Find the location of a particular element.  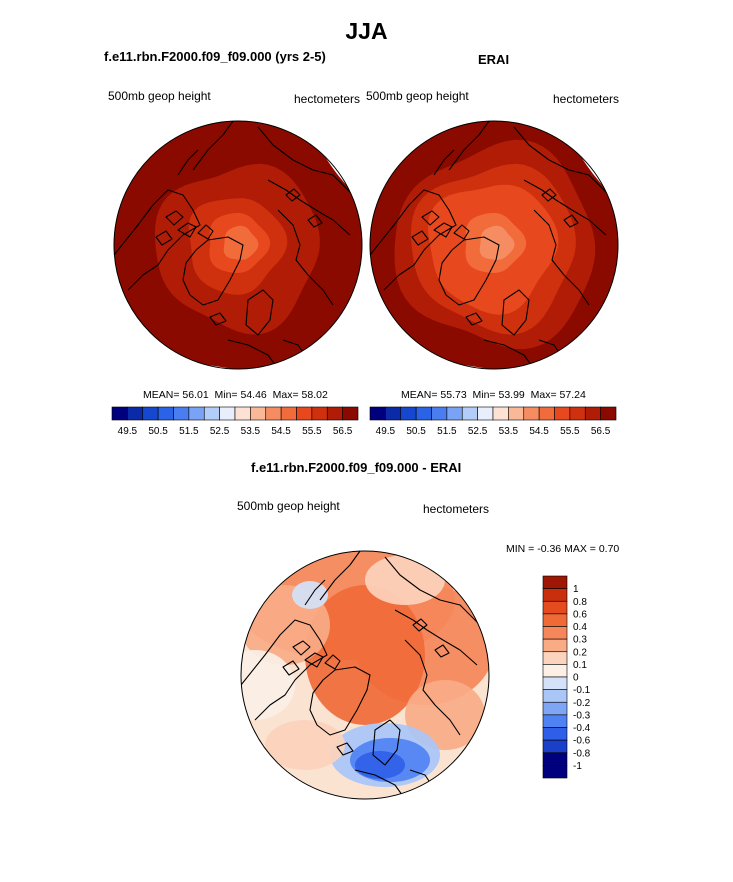

panel3-colorbar-tick-label: 0.2 is located at coordinates (580, 652).